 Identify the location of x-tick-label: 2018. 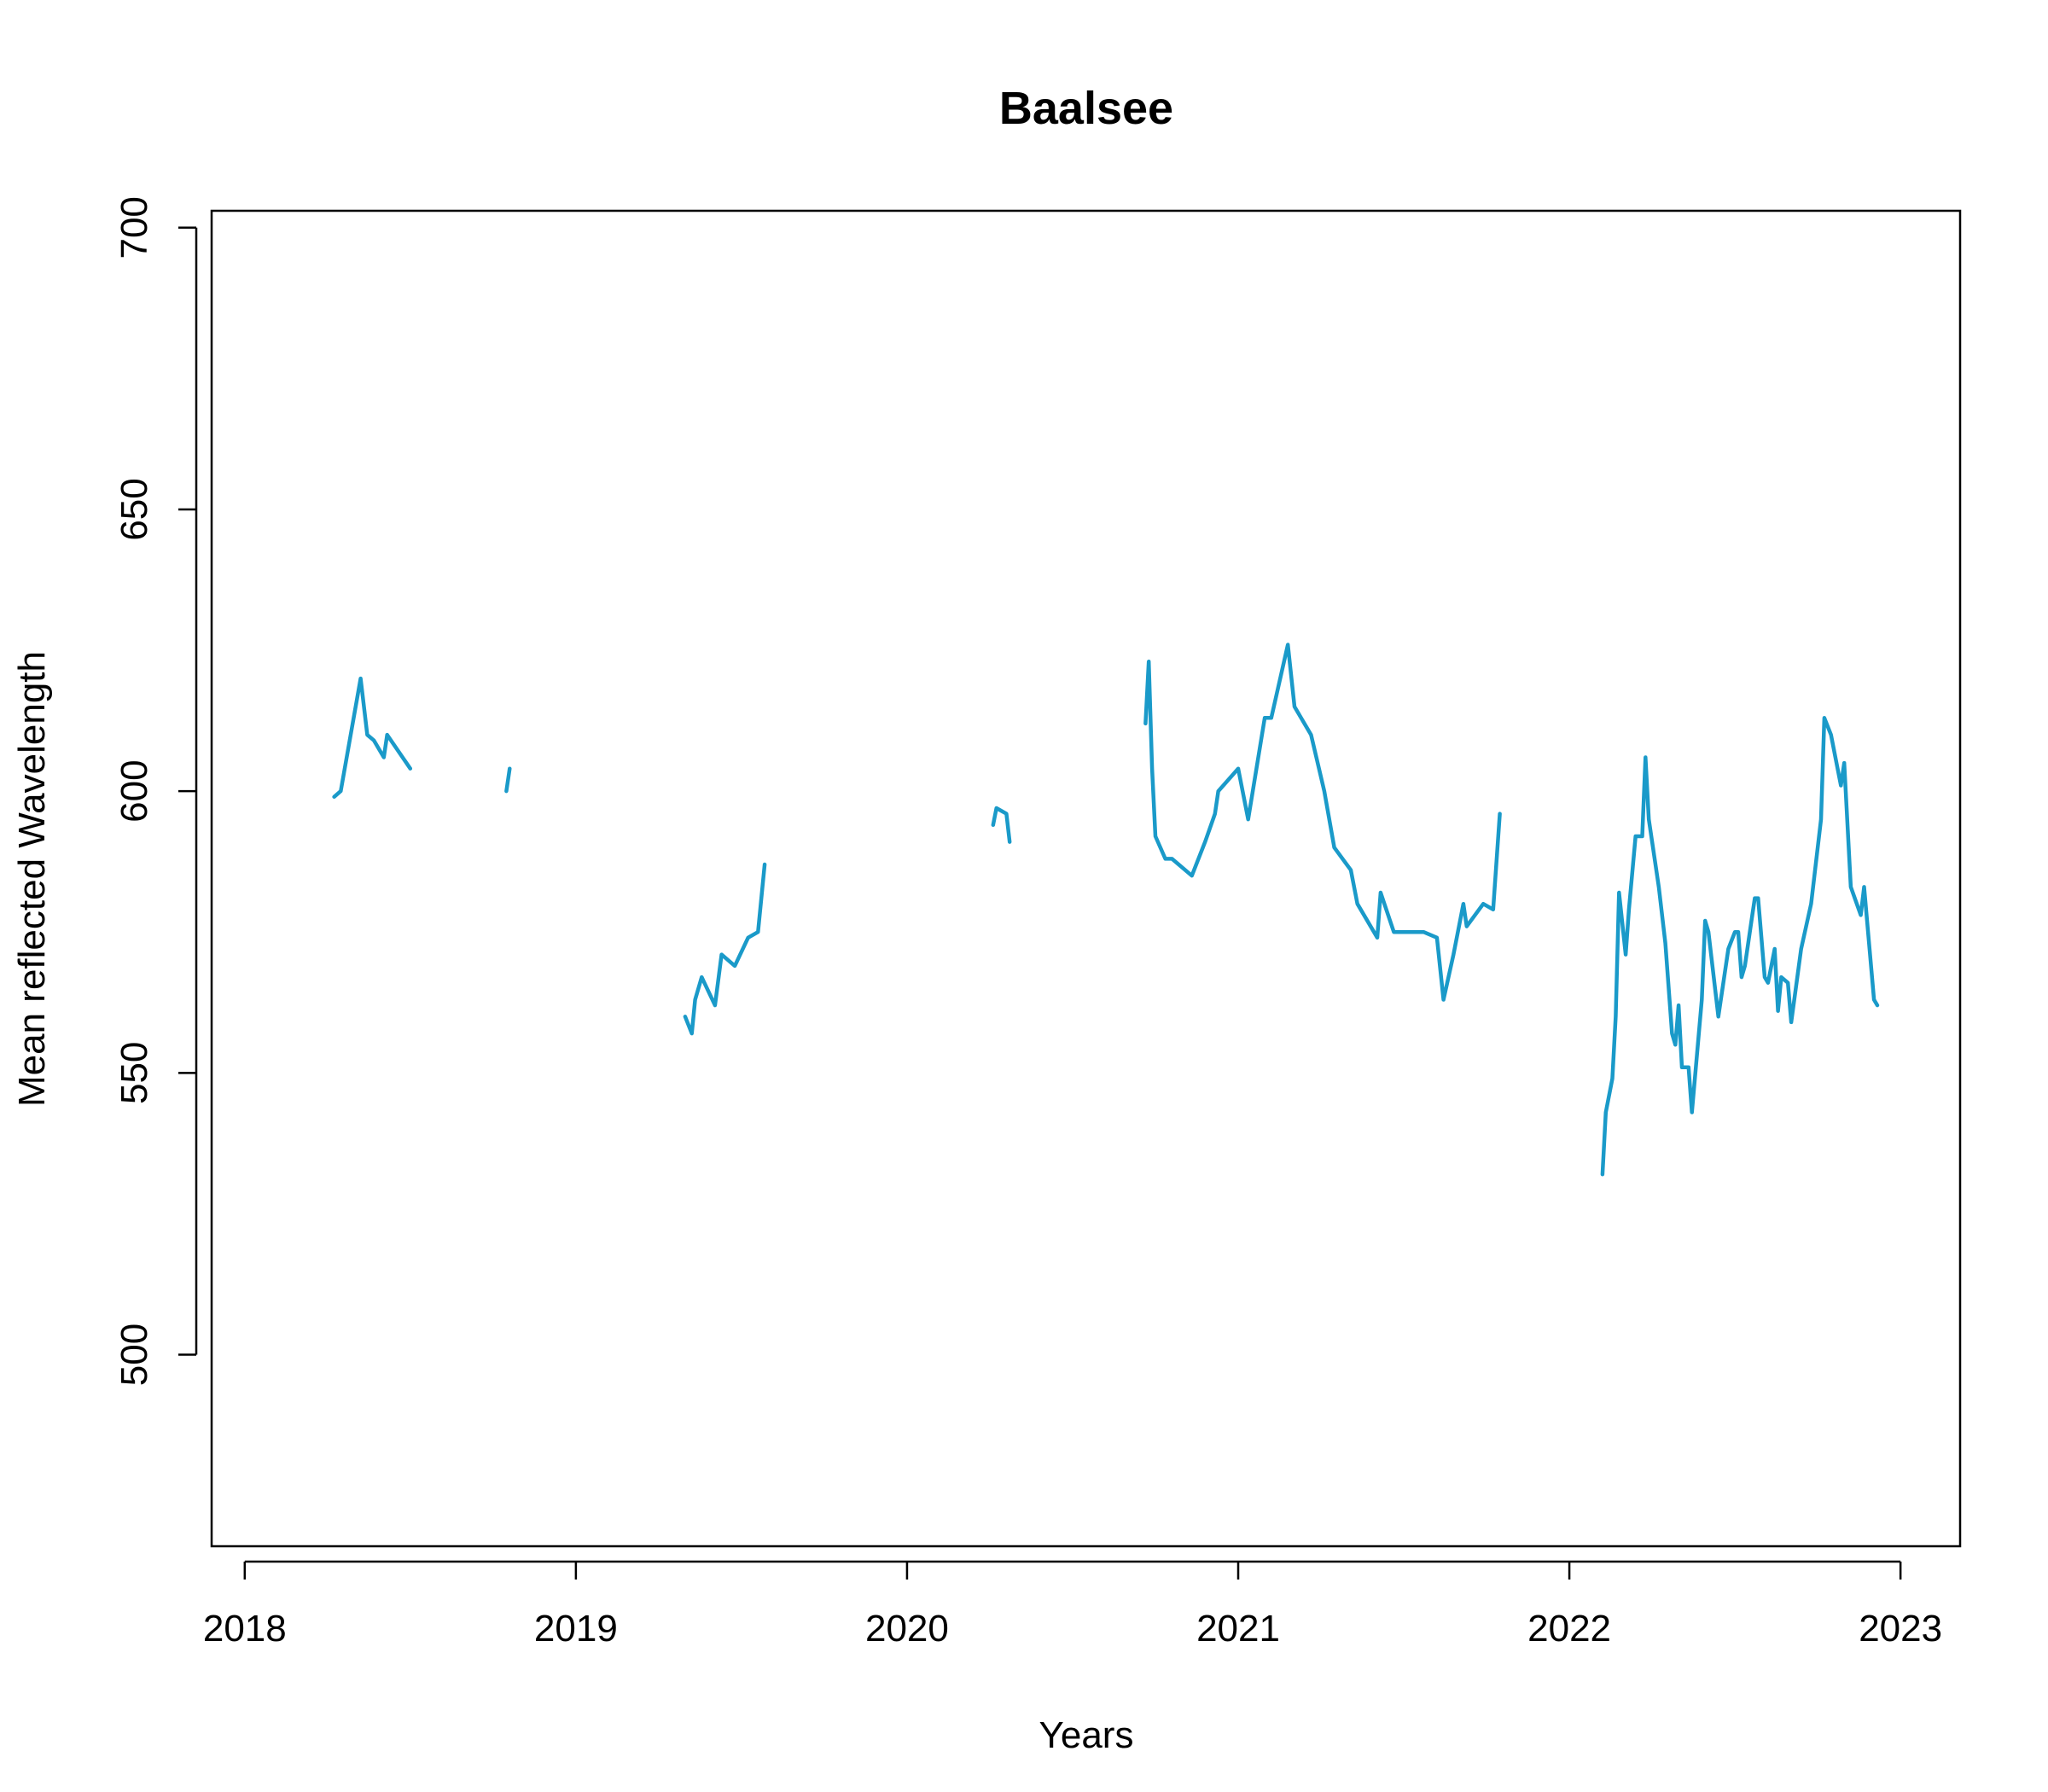
(245, 1628).